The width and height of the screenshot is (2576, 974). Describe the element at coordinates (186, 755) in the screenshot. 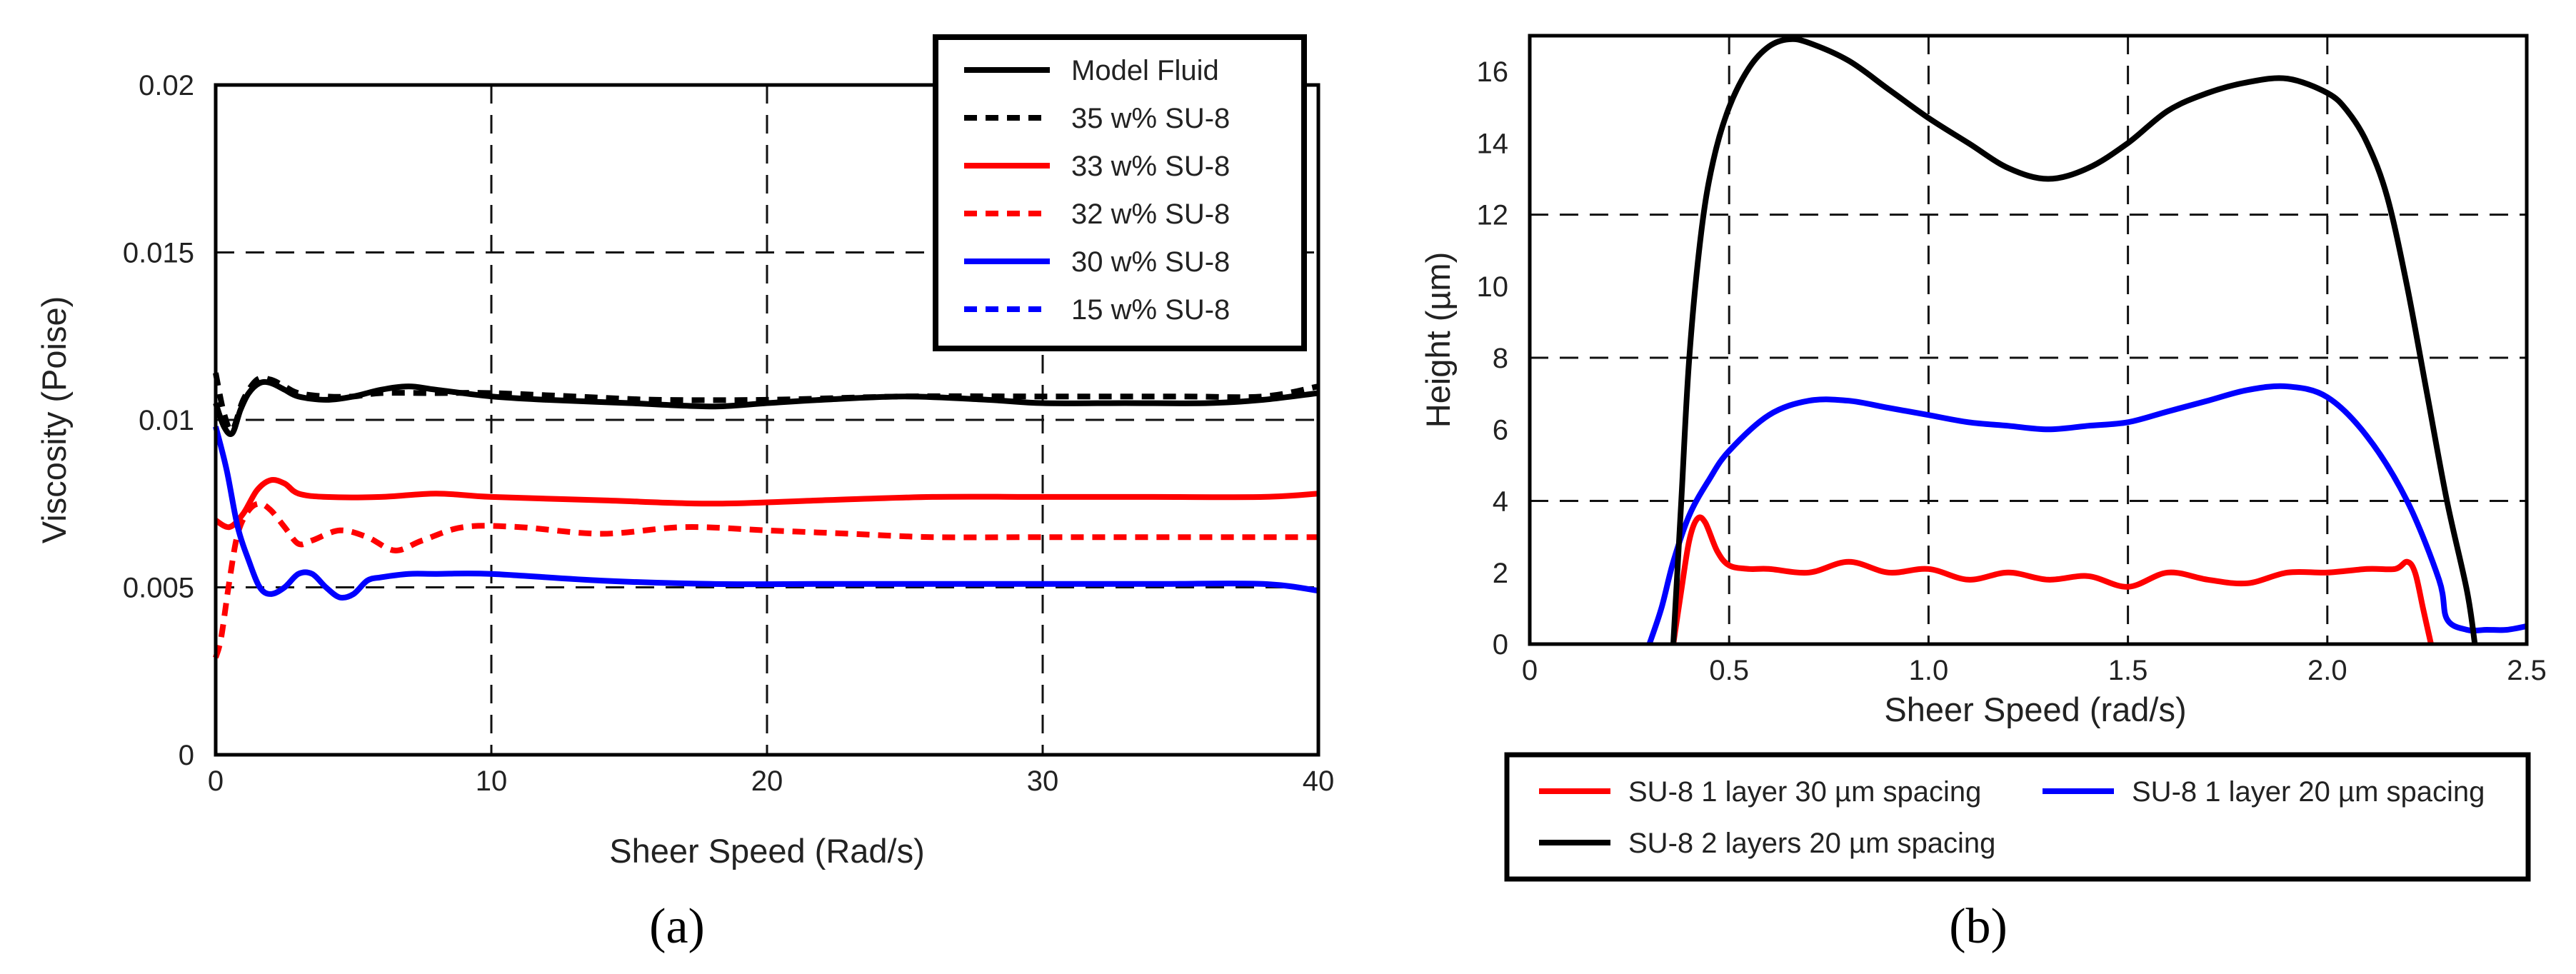

I see `a-ytick-label: 0` at that location.